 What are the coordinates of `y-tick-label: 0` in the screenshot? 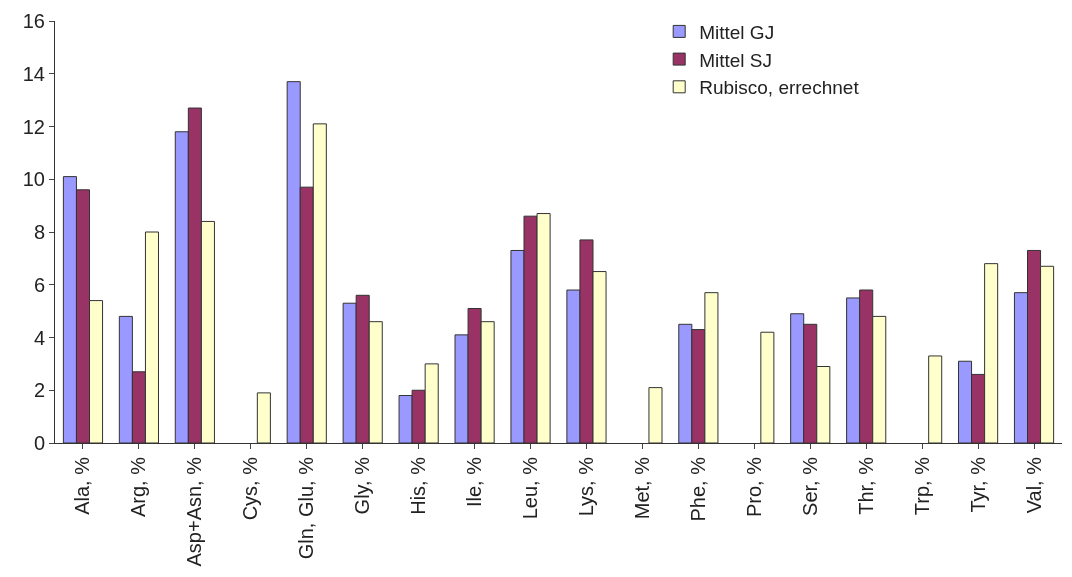 It's located at (39, 443).